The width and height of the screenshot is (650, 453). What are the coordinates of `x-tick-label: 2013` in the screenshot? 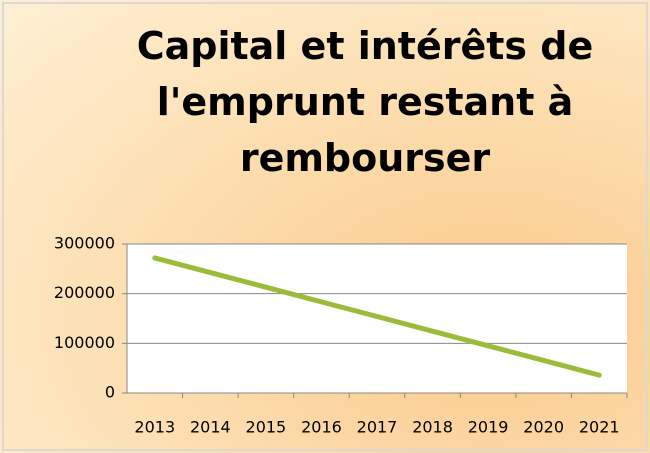 It's located at (154, 427).